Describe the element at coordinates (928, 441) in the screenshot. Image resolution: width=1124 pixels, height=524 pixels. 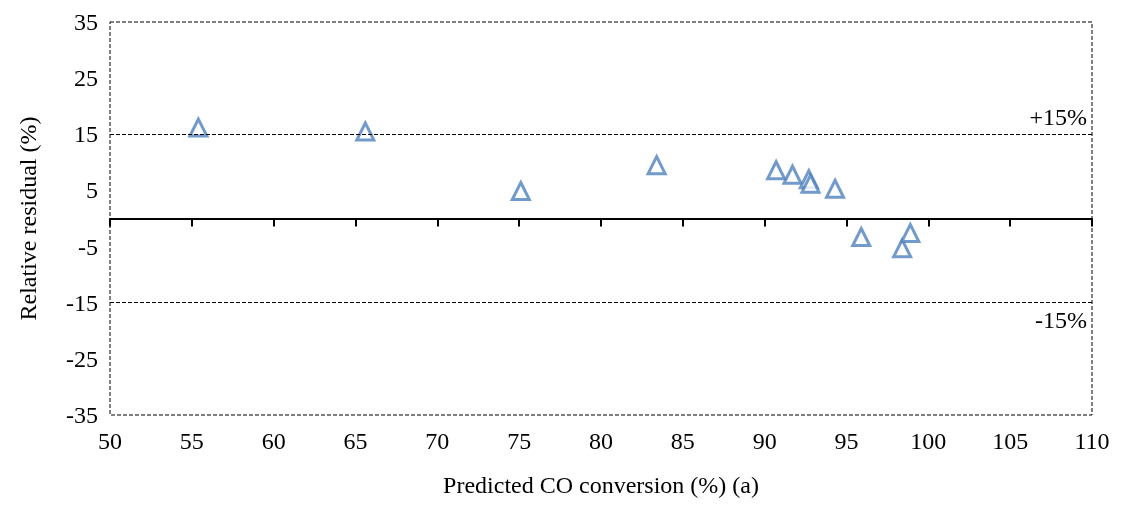
I see `x-tick-label: 100` at that location.